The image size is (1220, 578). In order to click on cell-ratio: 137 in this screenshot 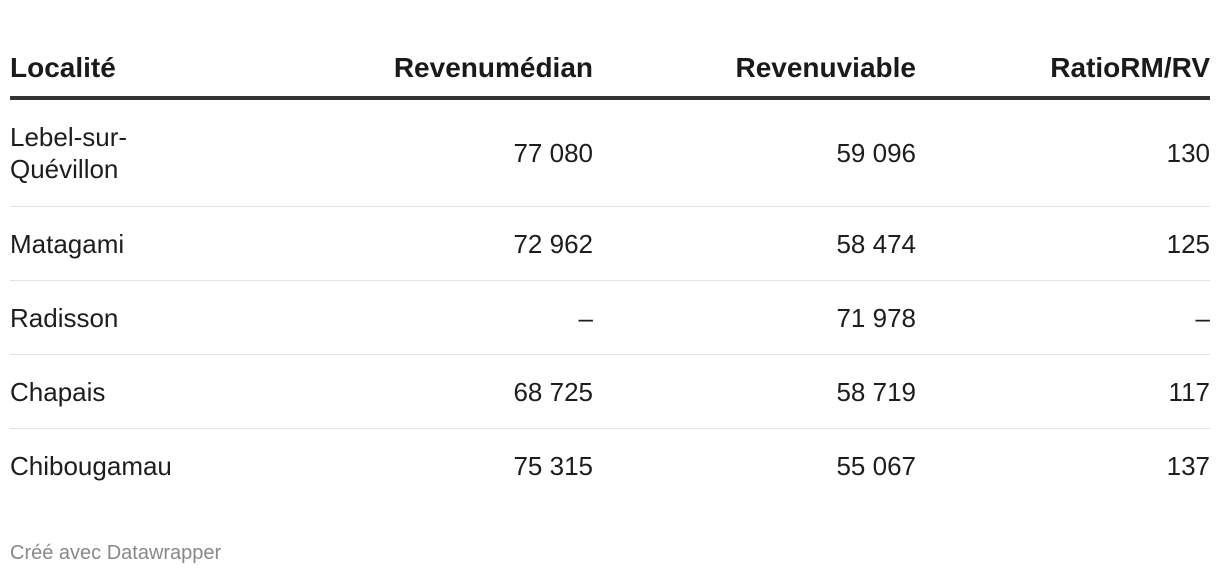, I will do `click(1188, 465)`.